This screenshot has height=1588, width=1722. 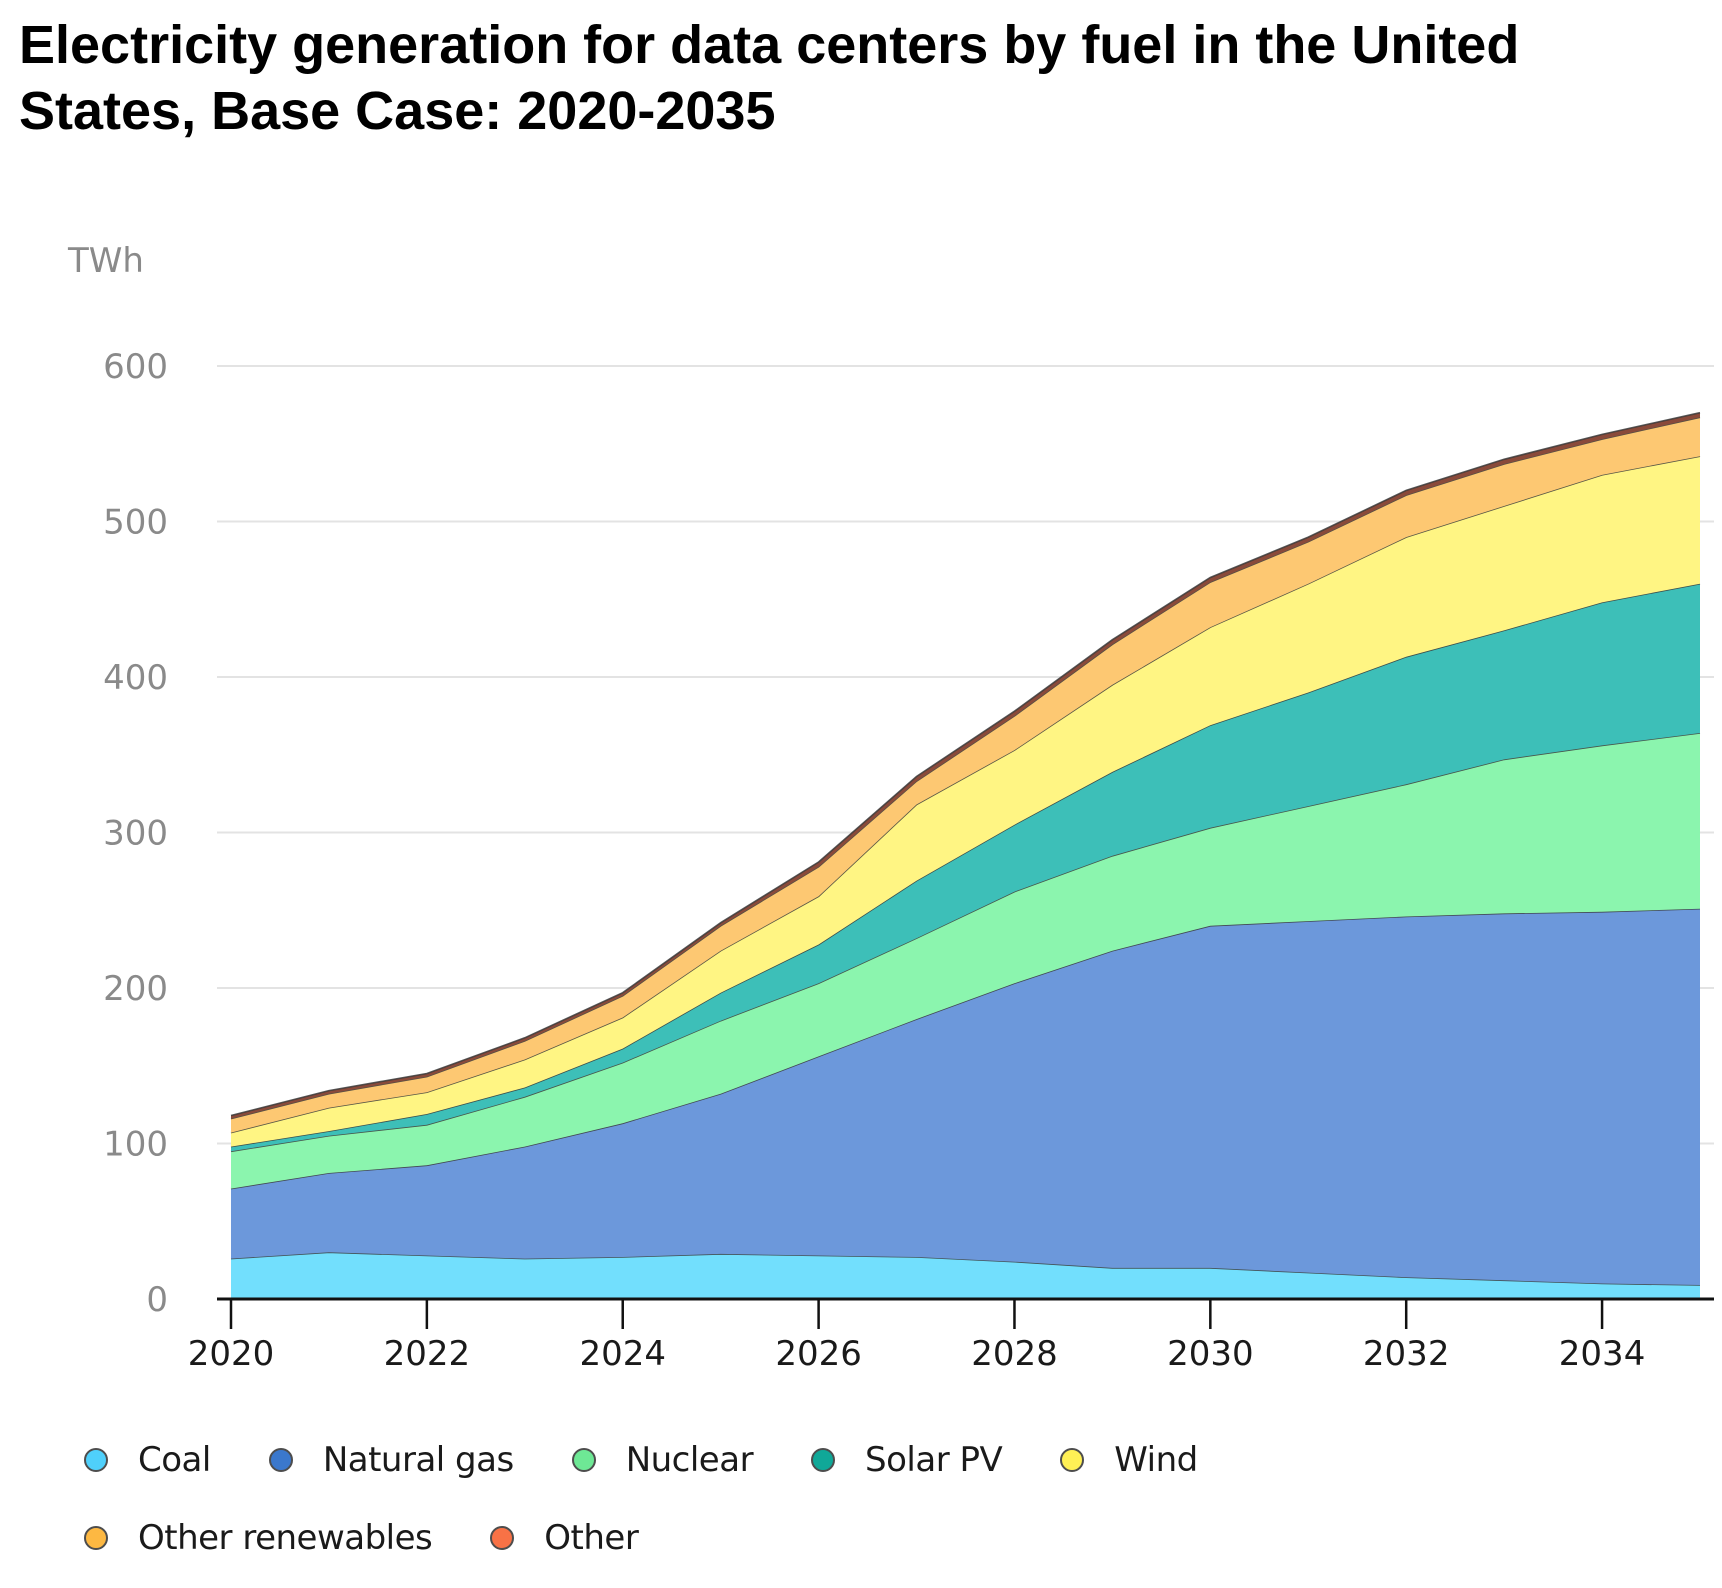 I want to click on x-tick-label: 2020, so click(x=231, y=1354).